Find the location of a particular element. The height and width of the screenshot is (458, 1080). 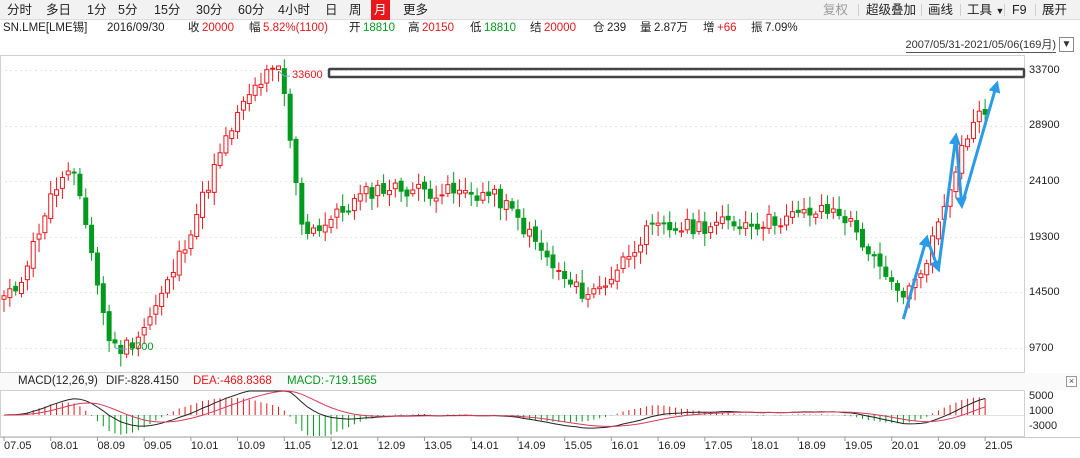

period-tab-1min: 1分 is located at coordinates (97, 10).